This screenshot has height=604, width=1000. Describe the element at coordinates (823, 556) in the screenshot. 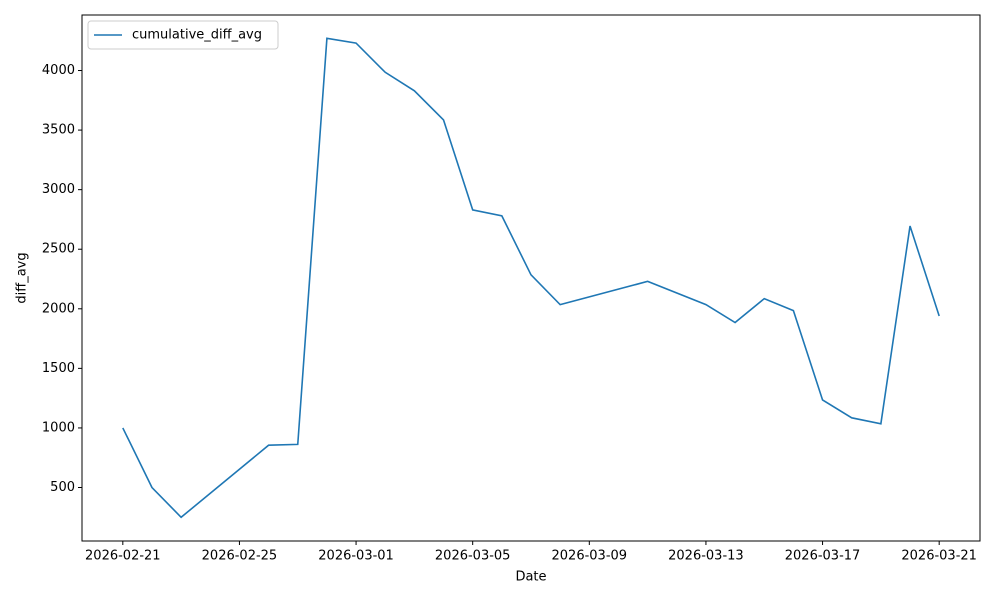

I see `x-tick-label: 2026-03-17` at that location.